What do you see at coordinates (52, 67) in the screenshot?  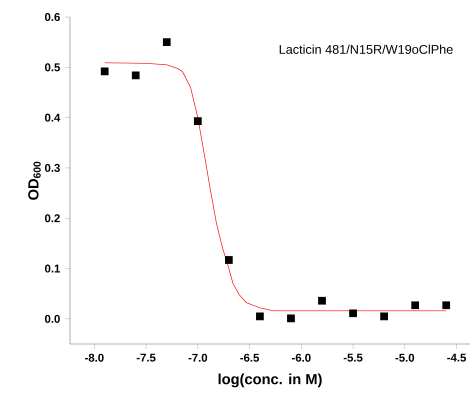 I see `y-tick-label: 0.5` at bounding box center [52, 67].